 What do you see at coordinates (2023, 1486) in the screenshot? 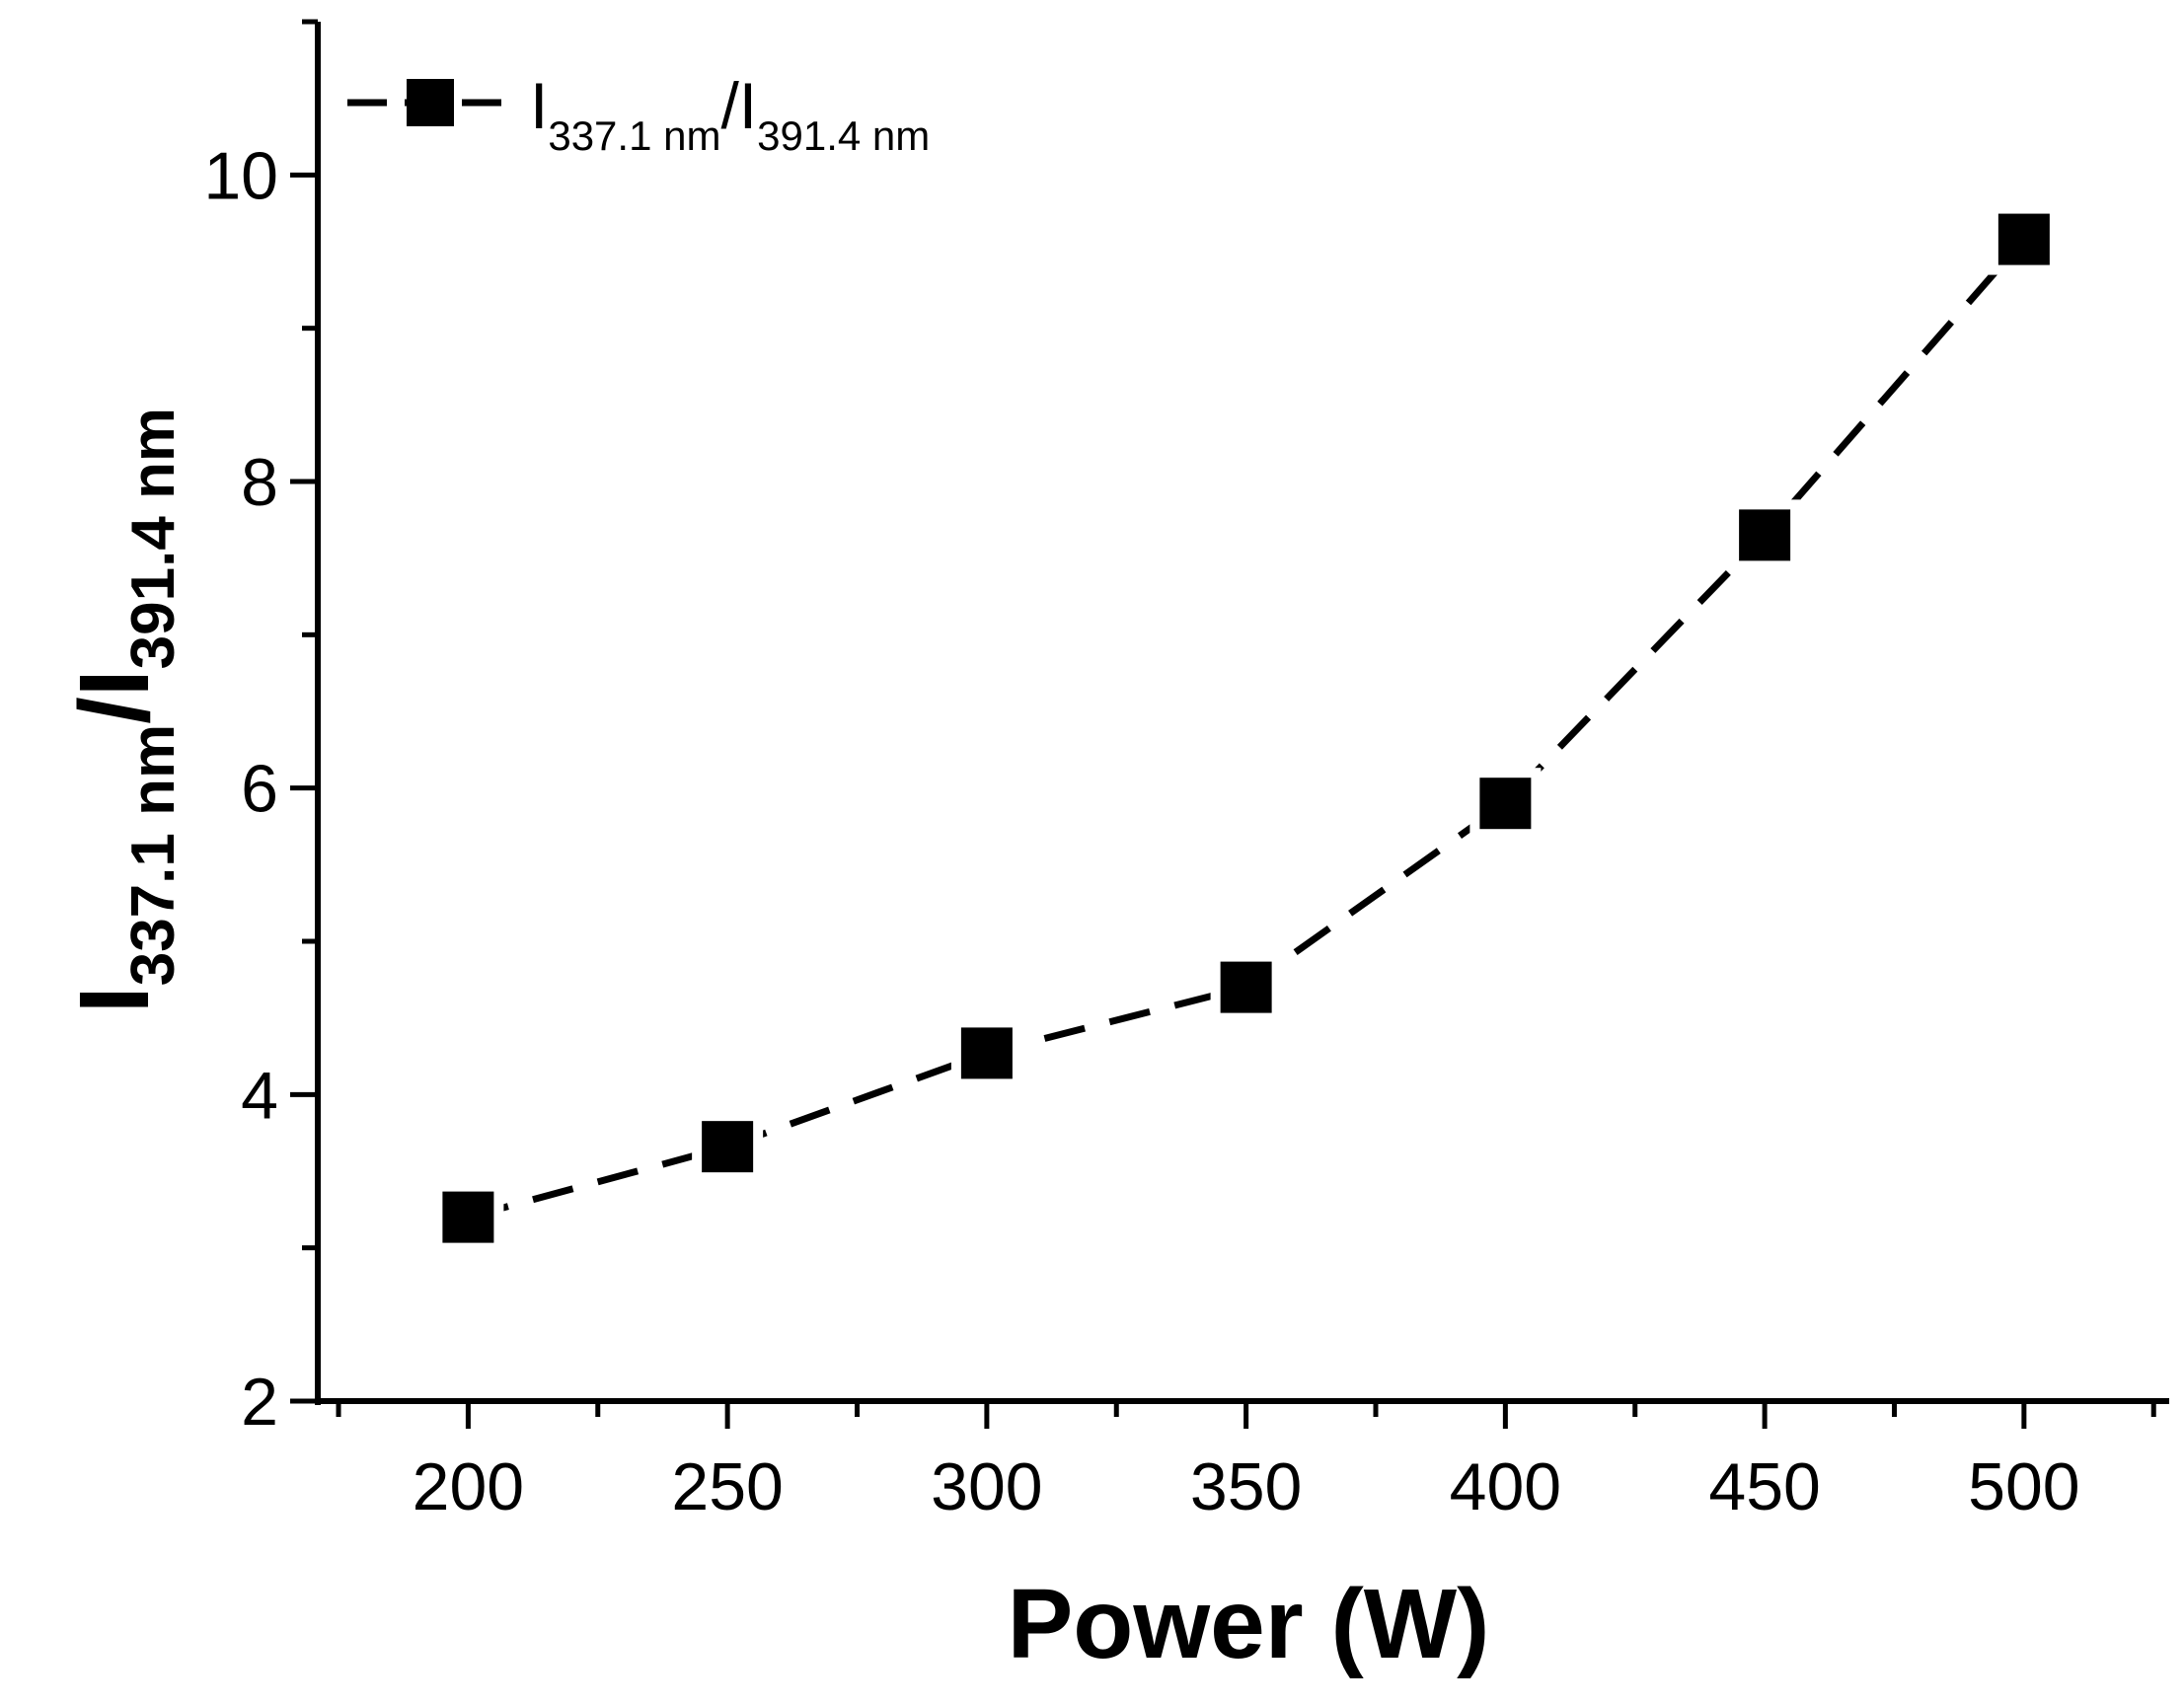
I see `x-tick-label-500: 500` at bounding box center [2023, 1486].